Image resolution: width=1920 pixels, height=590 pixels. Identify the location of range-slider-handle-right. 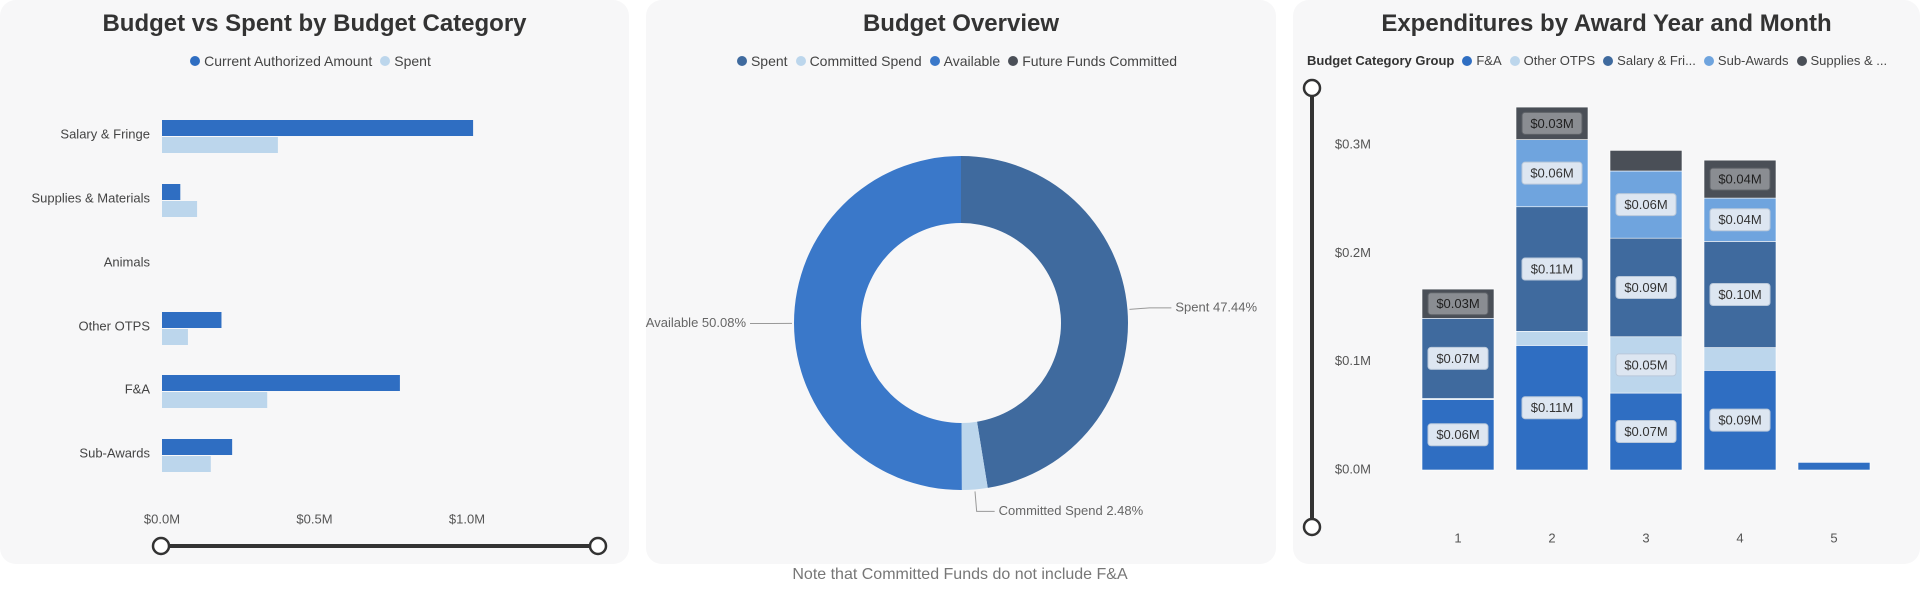
(598, 546).